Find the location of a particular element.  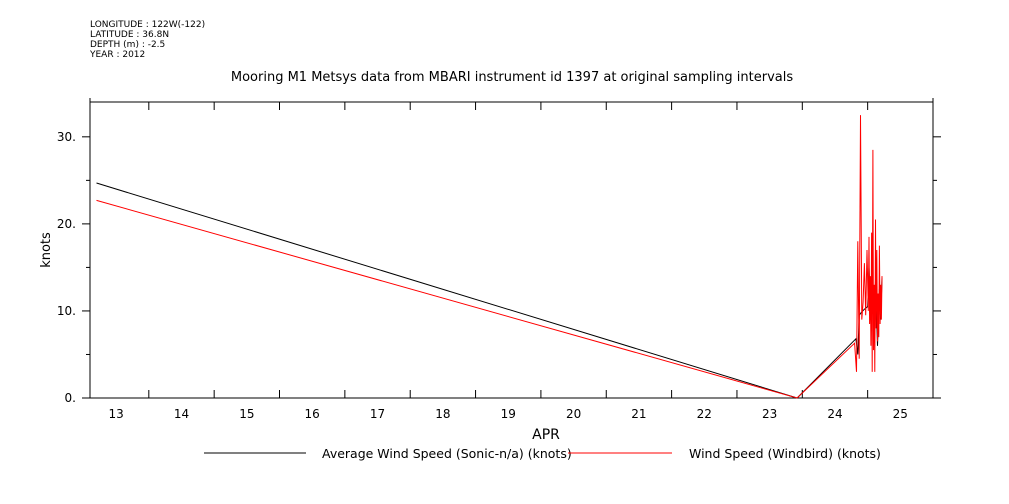

x-tick-label: 14 is located at coordinates (181, 414).